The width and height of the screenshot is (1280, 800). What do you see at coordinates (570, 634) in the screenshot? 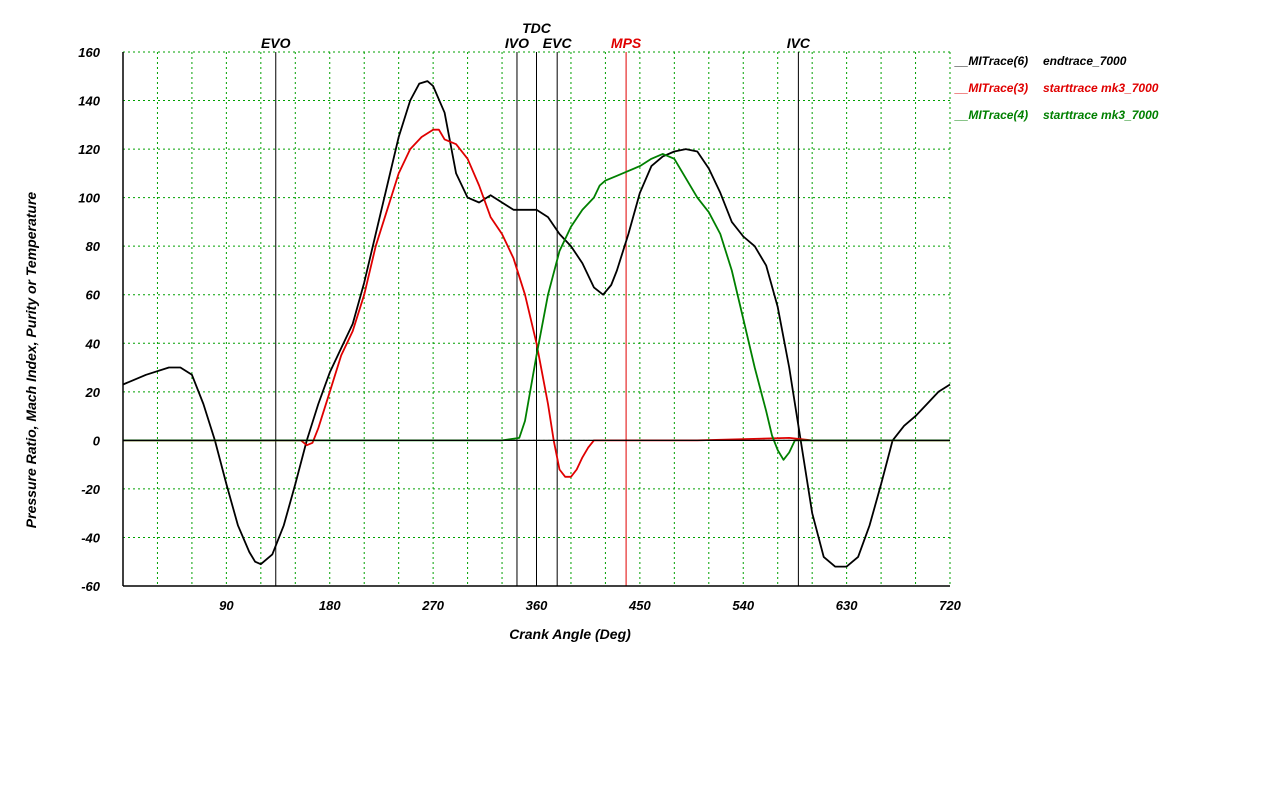
I see `x-axis-title: Crank Angle (Deg)` at bounding box center [570, 634].